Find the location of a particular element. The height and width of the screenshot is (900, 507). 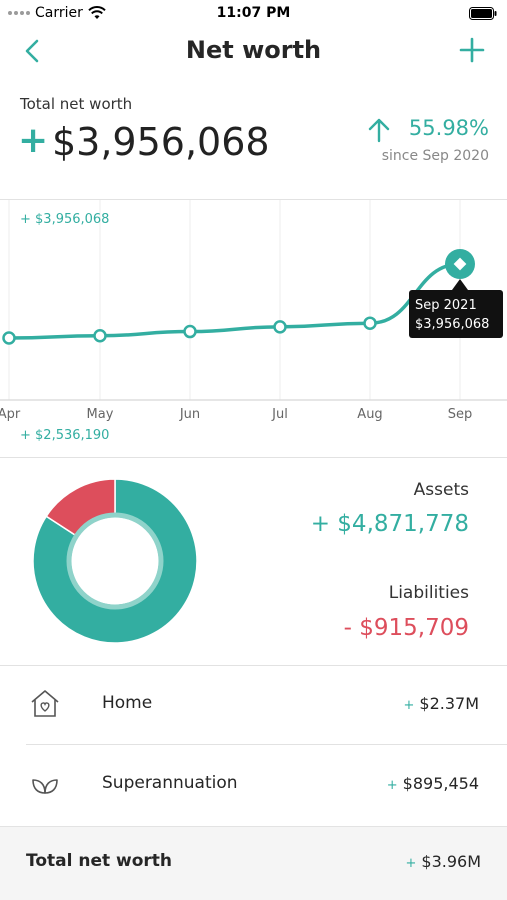

donut-chart is located at coordinates (115, 561).